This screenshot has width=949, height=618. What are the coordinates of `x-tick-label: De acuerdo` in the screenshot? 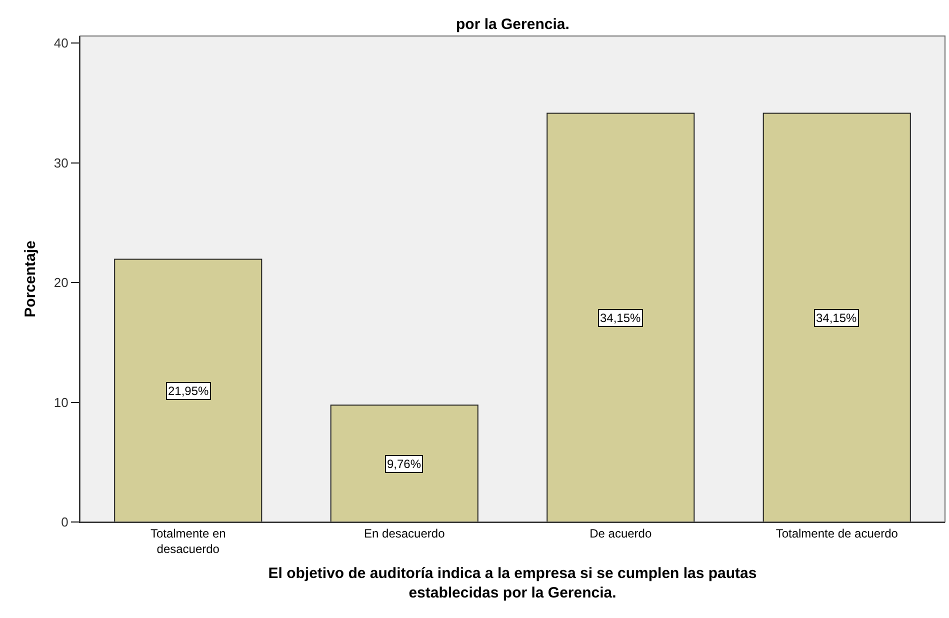 It's located at (621, 533).